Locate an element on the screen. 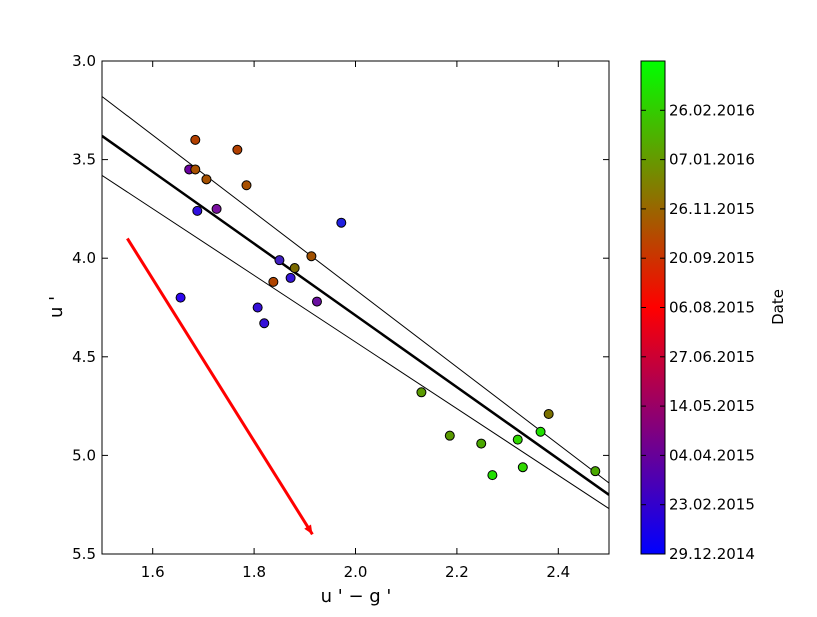 The width and height of the screenshot is (817, 617). x-tick-label: 2.4 is located at coordinates (558, 572).